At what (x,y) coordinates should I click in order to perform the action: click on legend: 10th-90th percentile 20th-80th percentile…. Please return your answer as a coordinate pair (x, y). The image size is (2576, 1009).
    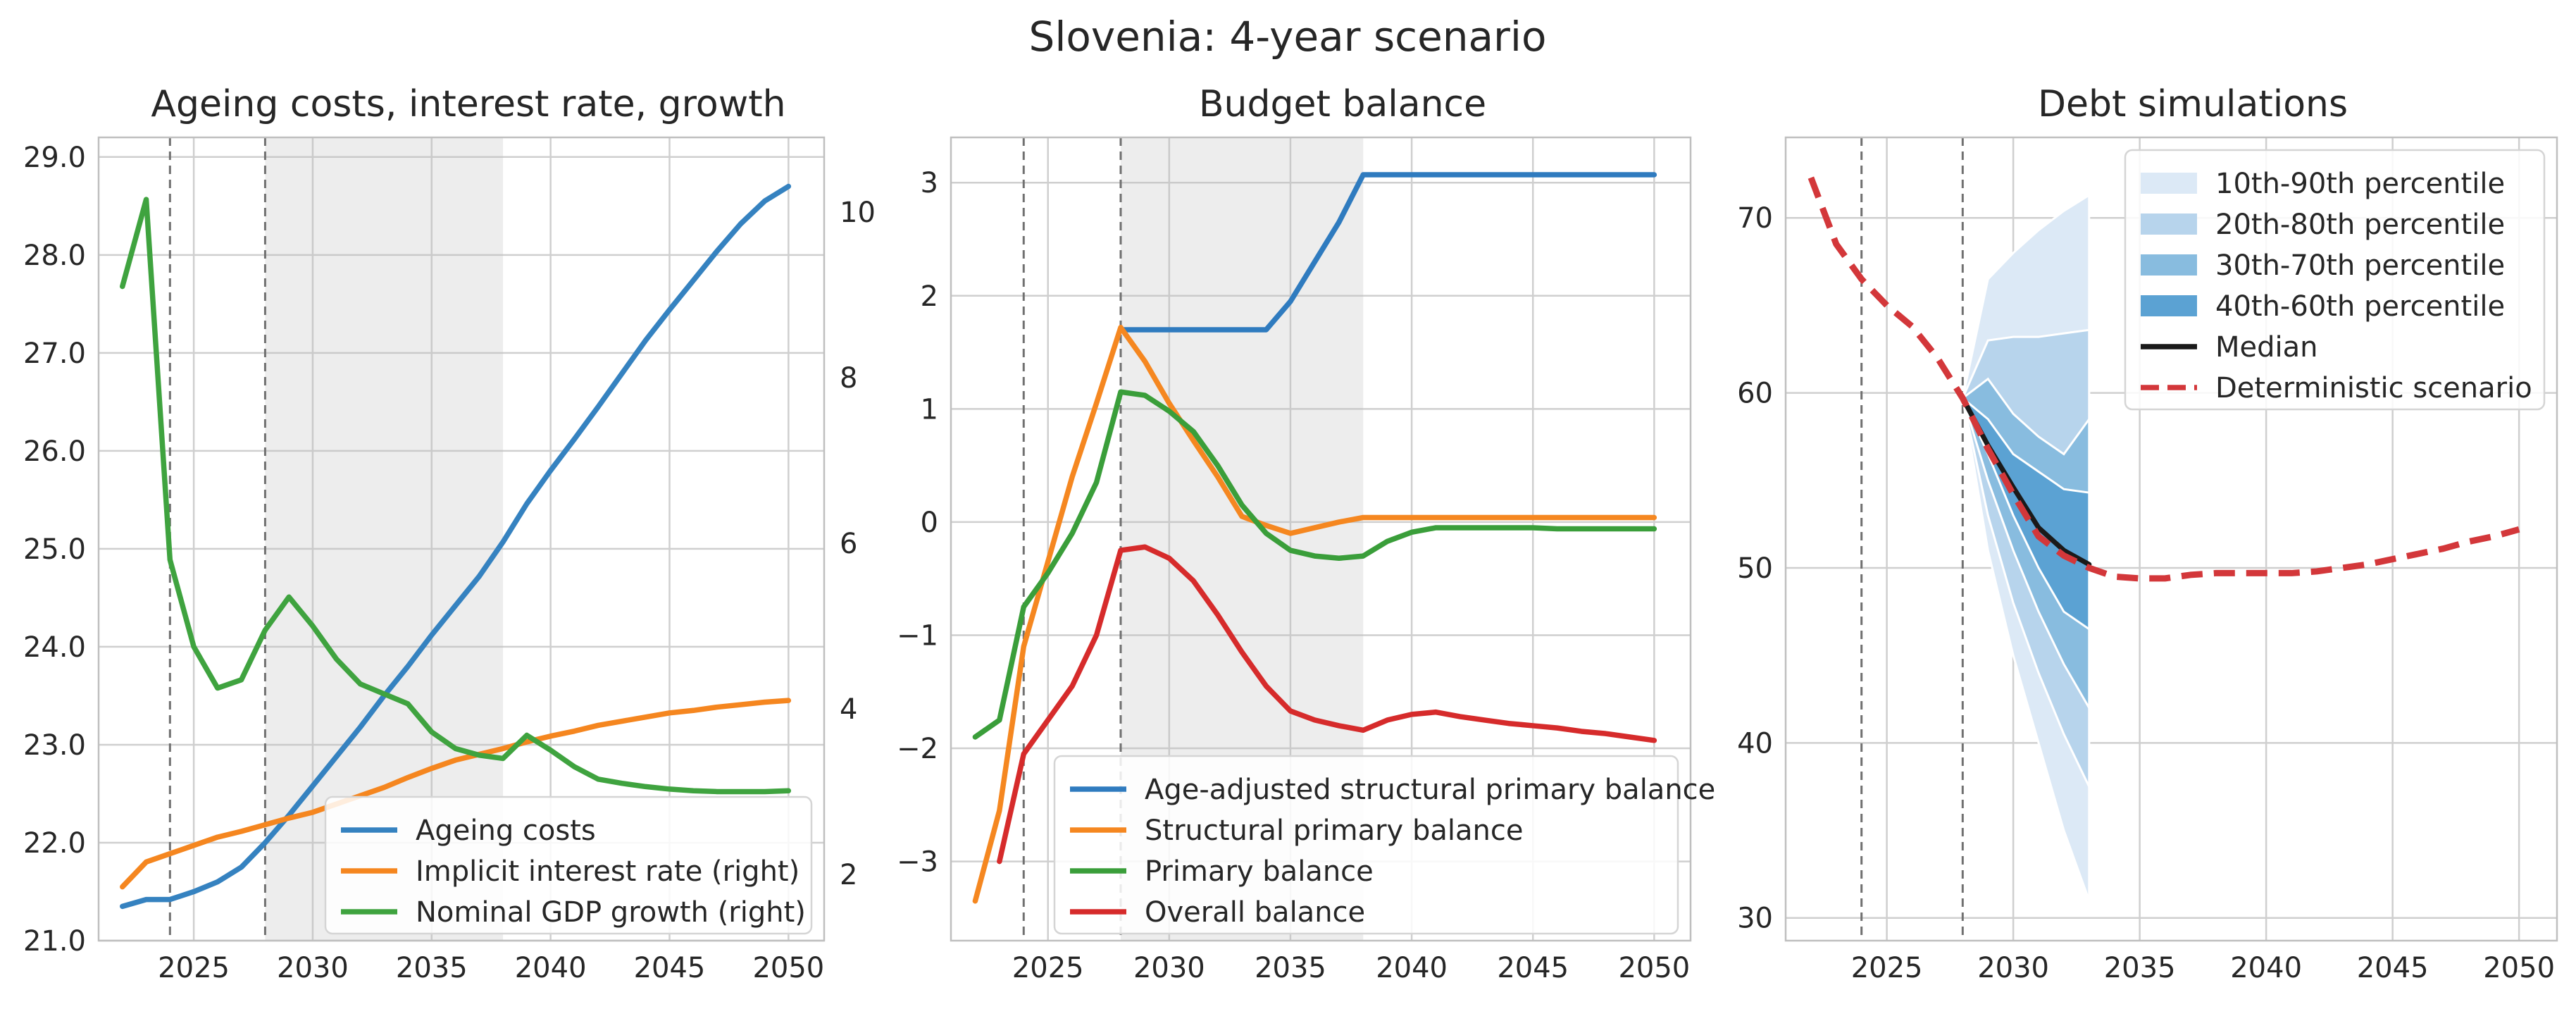
    Looking at the image, I should click on (2335, 280).